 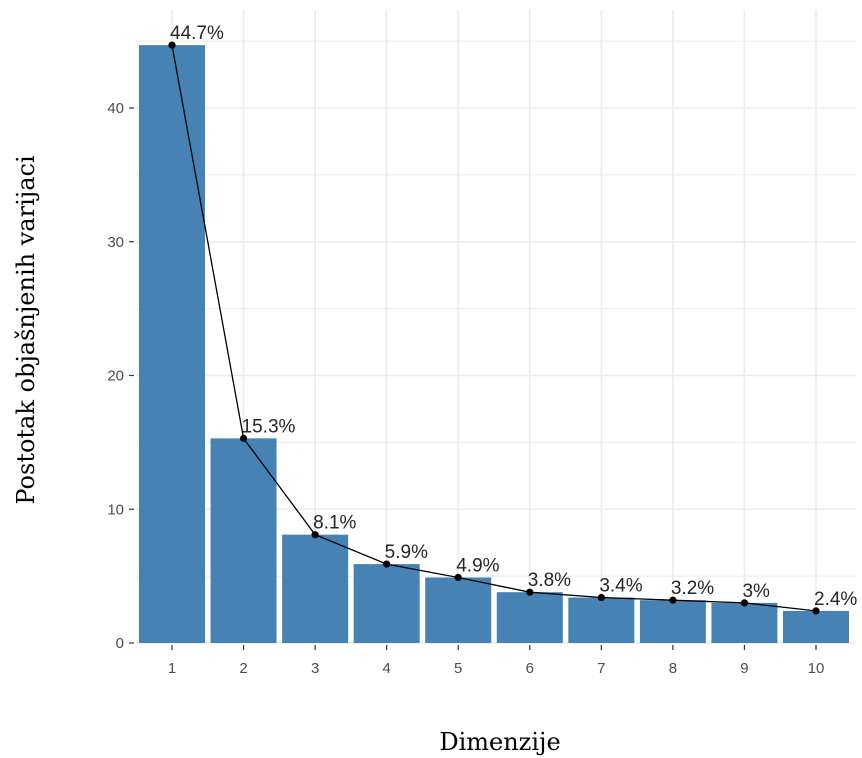 What do you see at coordinates (334, 523) in the screenshot?
I see `data-label: 8.1%` at bounding box center [334, 523].